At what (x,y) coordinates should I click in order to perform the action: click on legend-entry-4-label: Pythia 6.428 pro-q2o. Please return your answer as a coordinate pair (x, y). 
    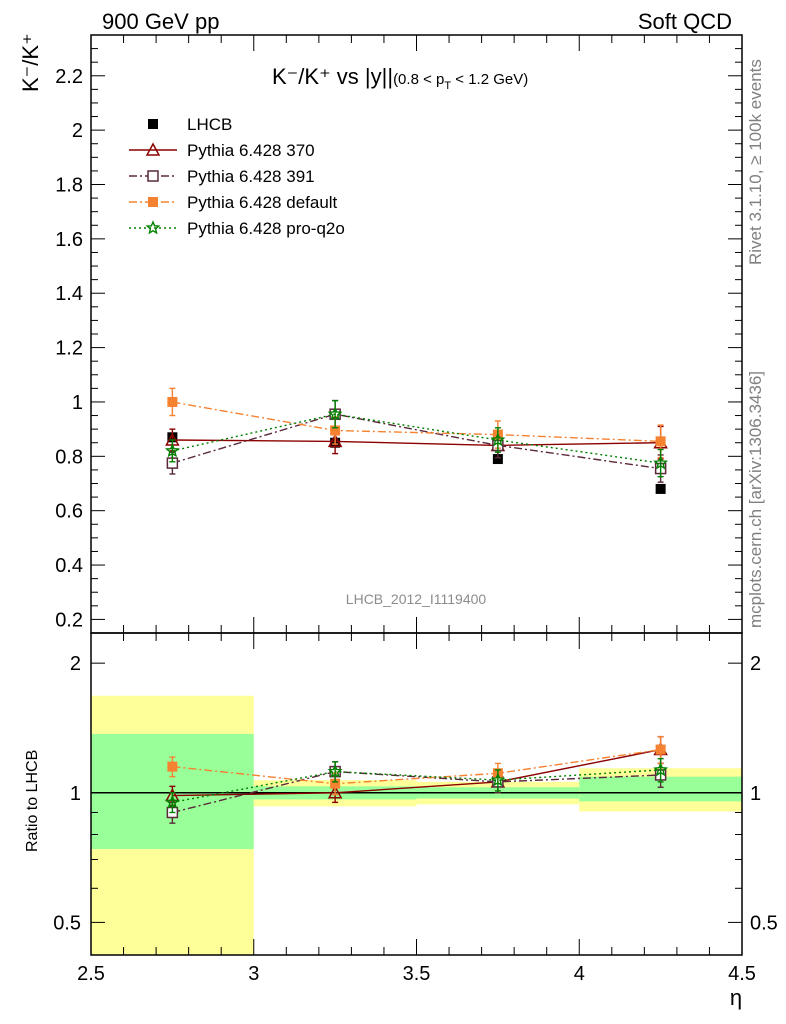
    Looking at the image, I should click on (266, 228).